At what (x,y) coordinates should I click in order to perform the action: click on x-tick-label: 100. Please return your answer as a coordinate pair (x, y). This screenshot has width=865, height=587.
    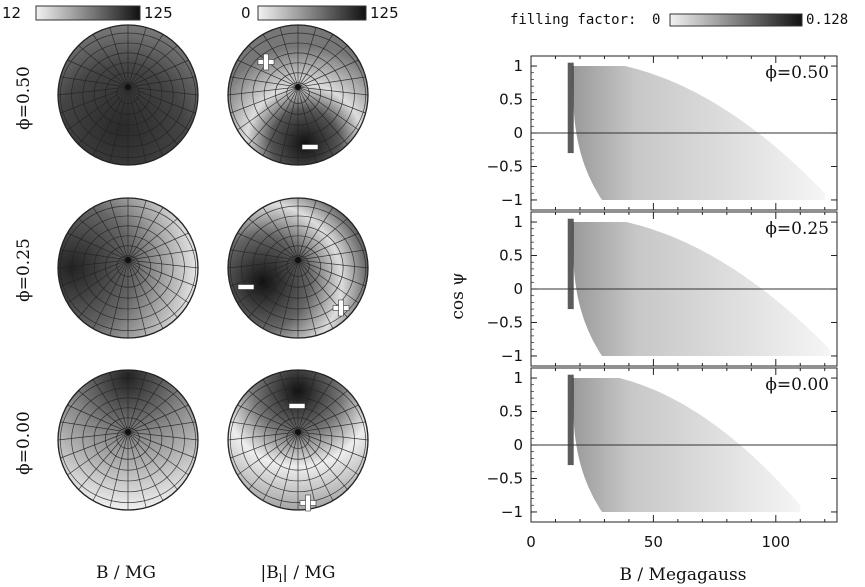
    Looking at the image, I should click on (775, 542).